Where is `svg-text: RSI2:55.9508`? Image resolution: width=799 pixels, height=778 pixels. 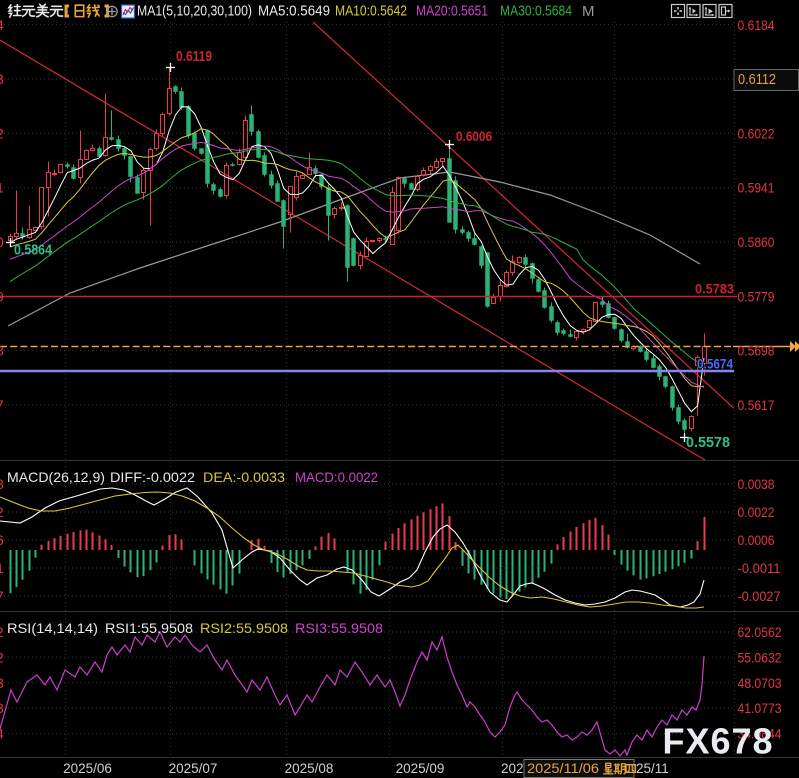 svg-text: RSI2:55.9508 is located at coordinates (244, 628).